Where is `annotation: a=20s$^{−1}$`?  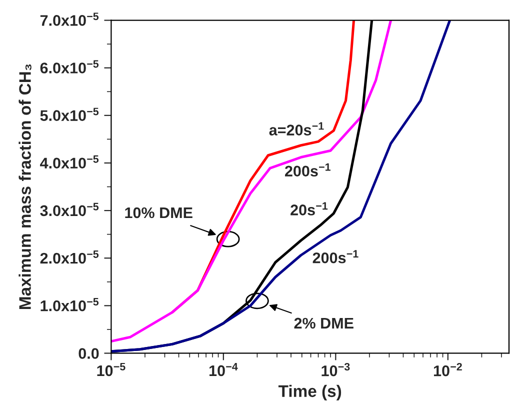
annotation: a=20s$^{−1}$ is located at coordinates (296, 129).